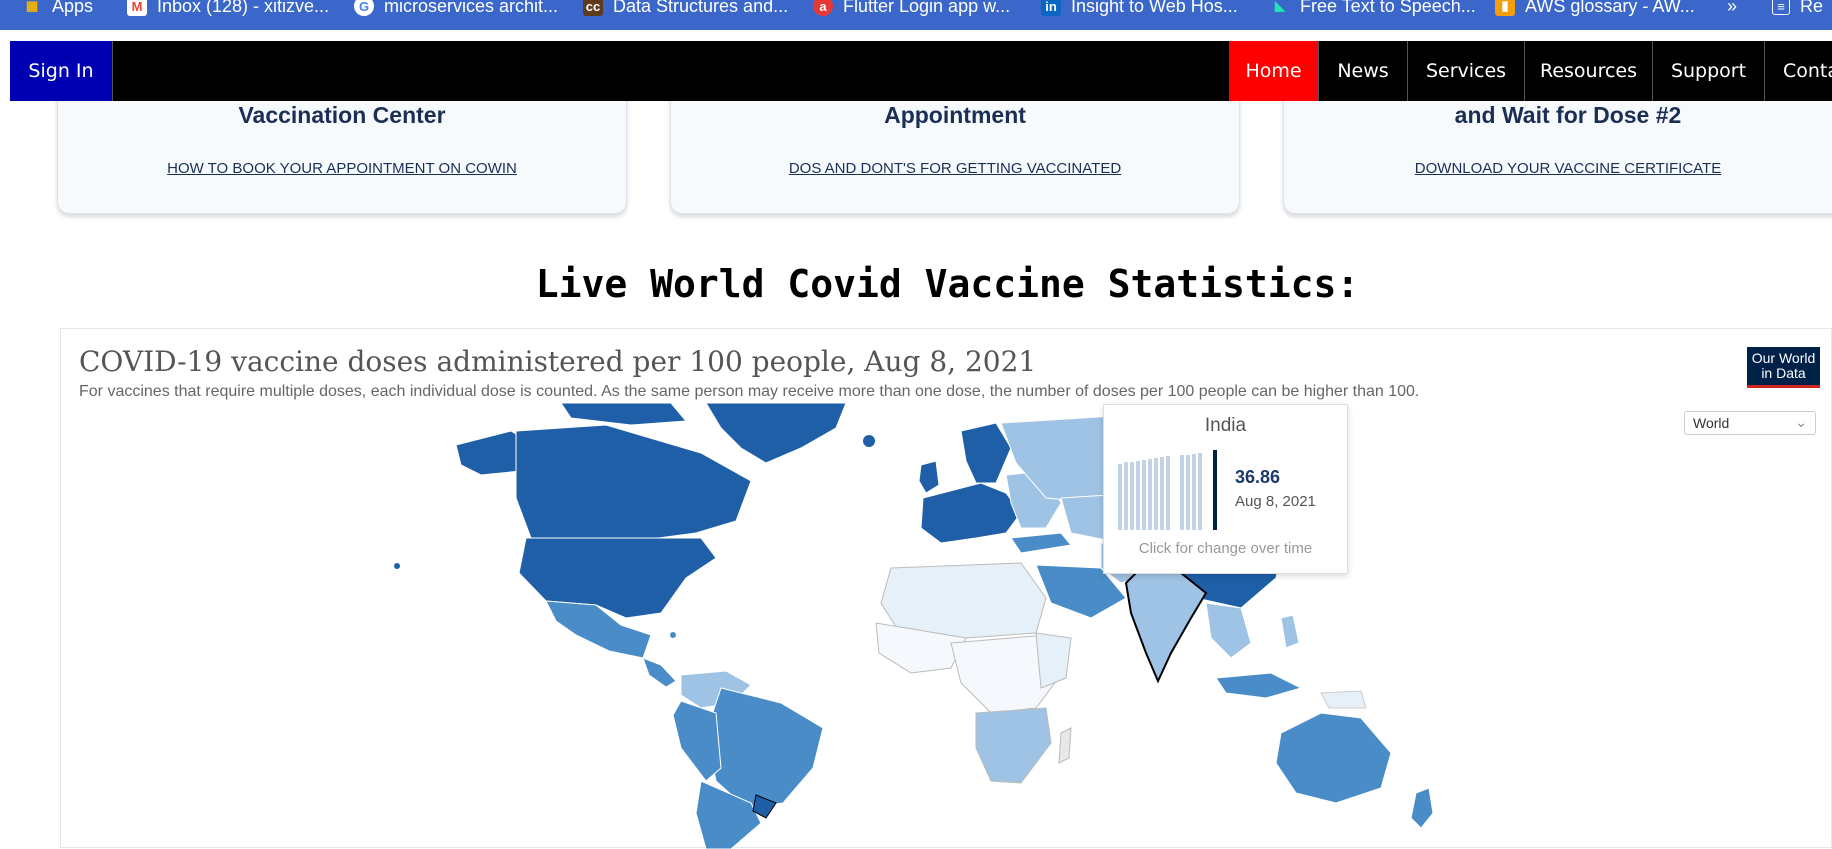  I want to click on sign-in-button: Sign In, so click(61, 71).